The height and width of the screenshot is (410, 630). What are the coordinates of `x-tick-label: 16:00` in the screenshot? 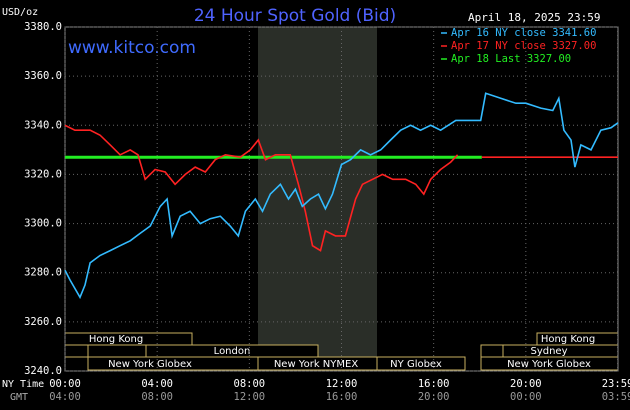 It's located at (434, 384).